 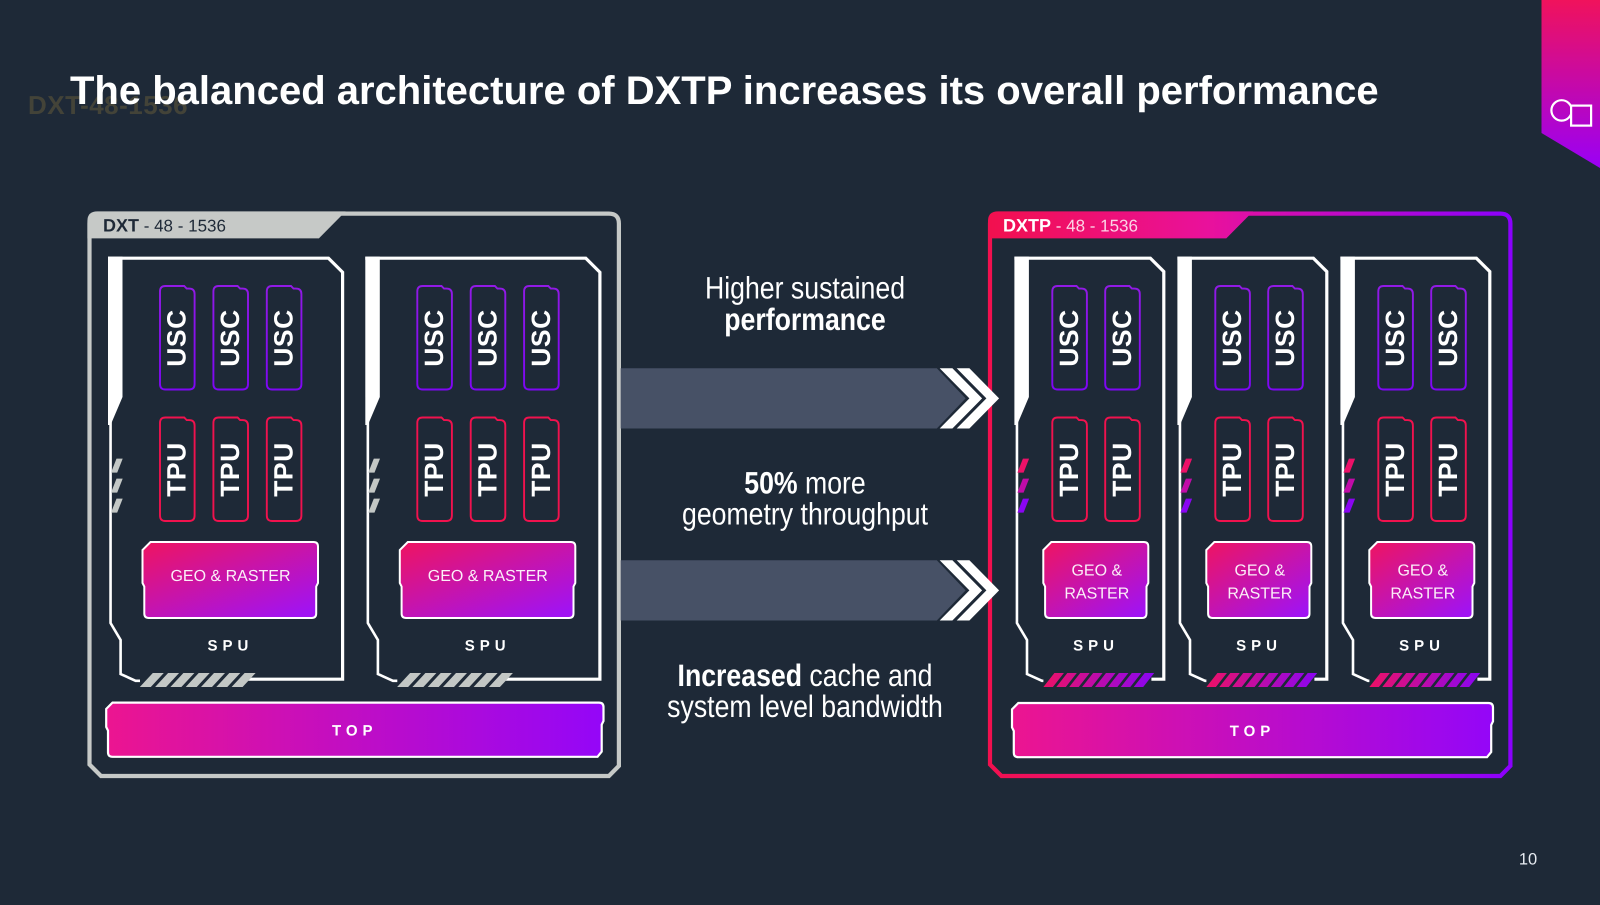 I want to click on svg-text: 10, so click(x=1528, y=860).